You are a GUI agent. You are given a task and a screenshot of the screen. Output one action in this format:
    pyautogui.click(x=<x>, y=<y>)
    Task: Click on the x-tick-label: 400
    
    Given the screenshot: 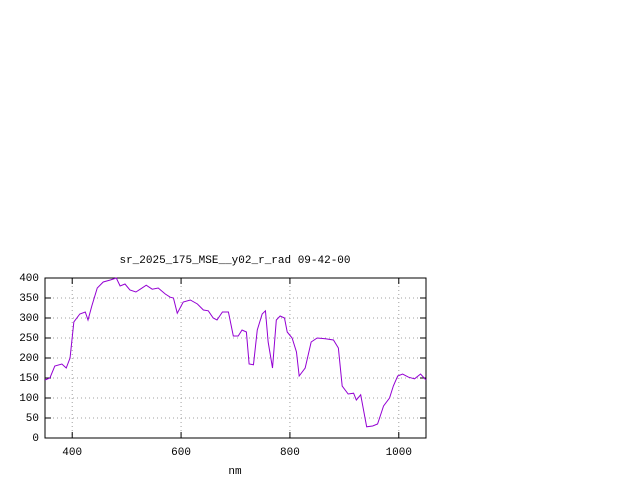 What is the action you would take?
    pyautogui.click(x=72, y=453)
    